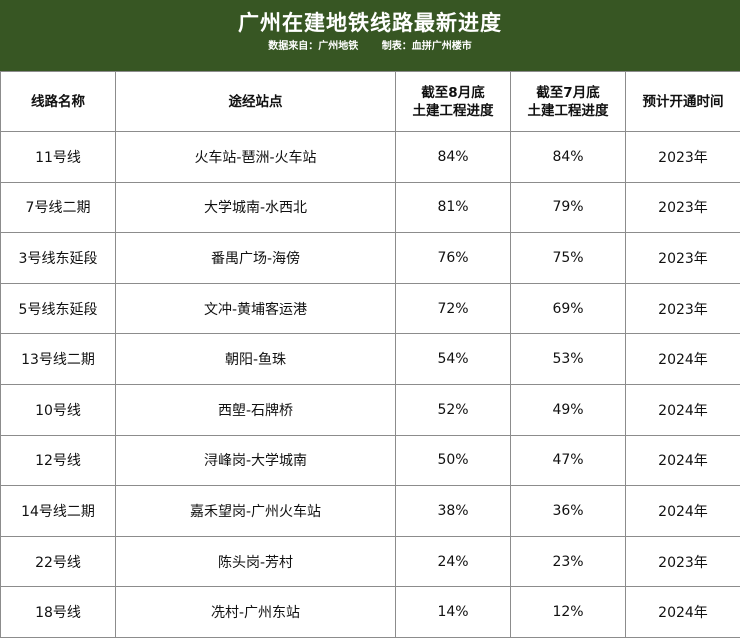 This screenshot has width=740, height=641. What do you see at coordinates (453, 207) in the screenshot?
I see `aug-progress-cell: 81%` at bounding box center [453, 207].